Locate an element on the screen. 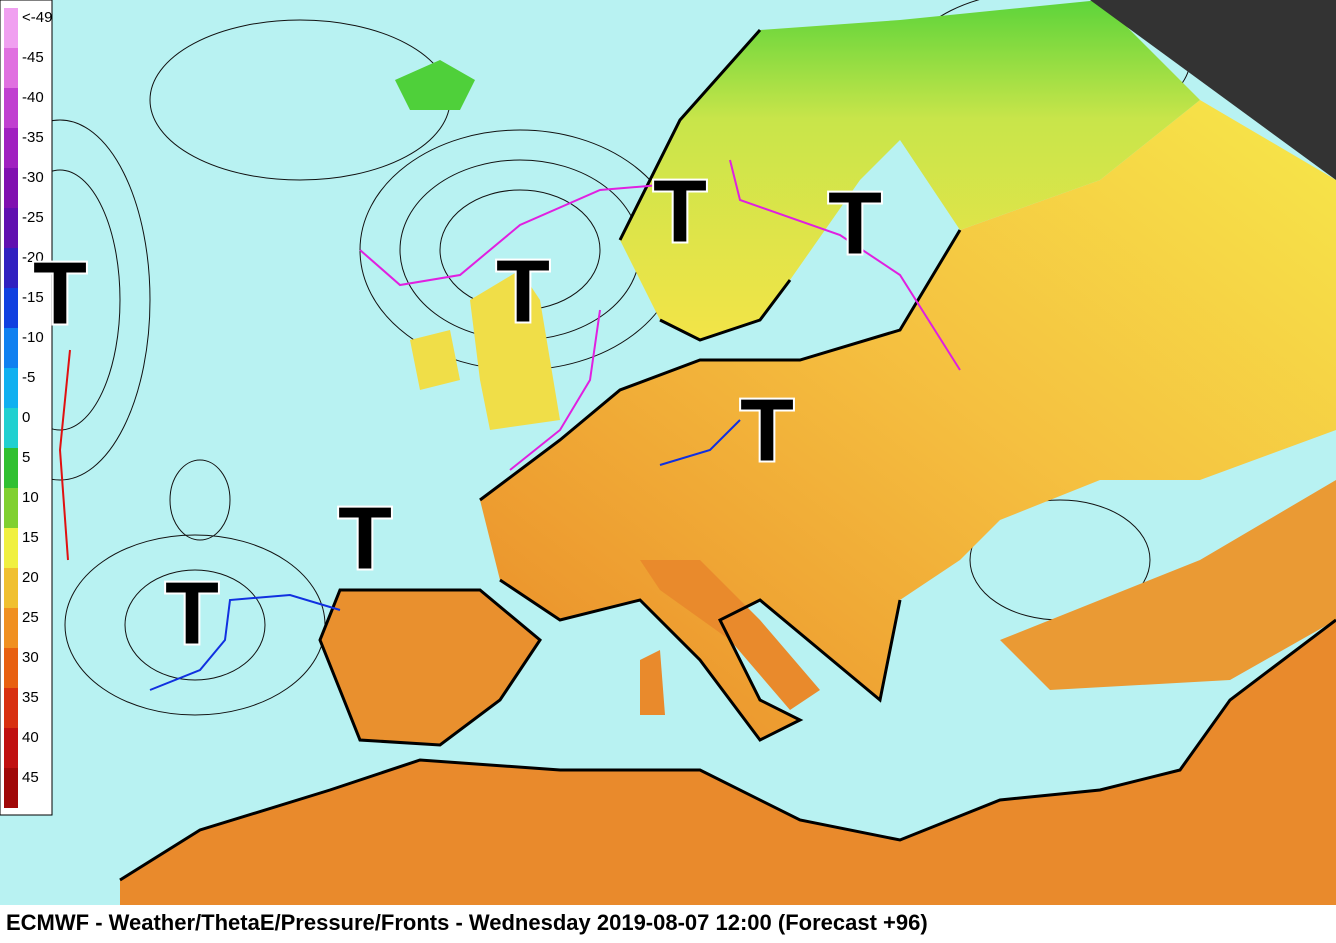 Image resolution: width=1336 pixels, height=943 pixels. legend-label: -40 is located at coordinates (33, 97).